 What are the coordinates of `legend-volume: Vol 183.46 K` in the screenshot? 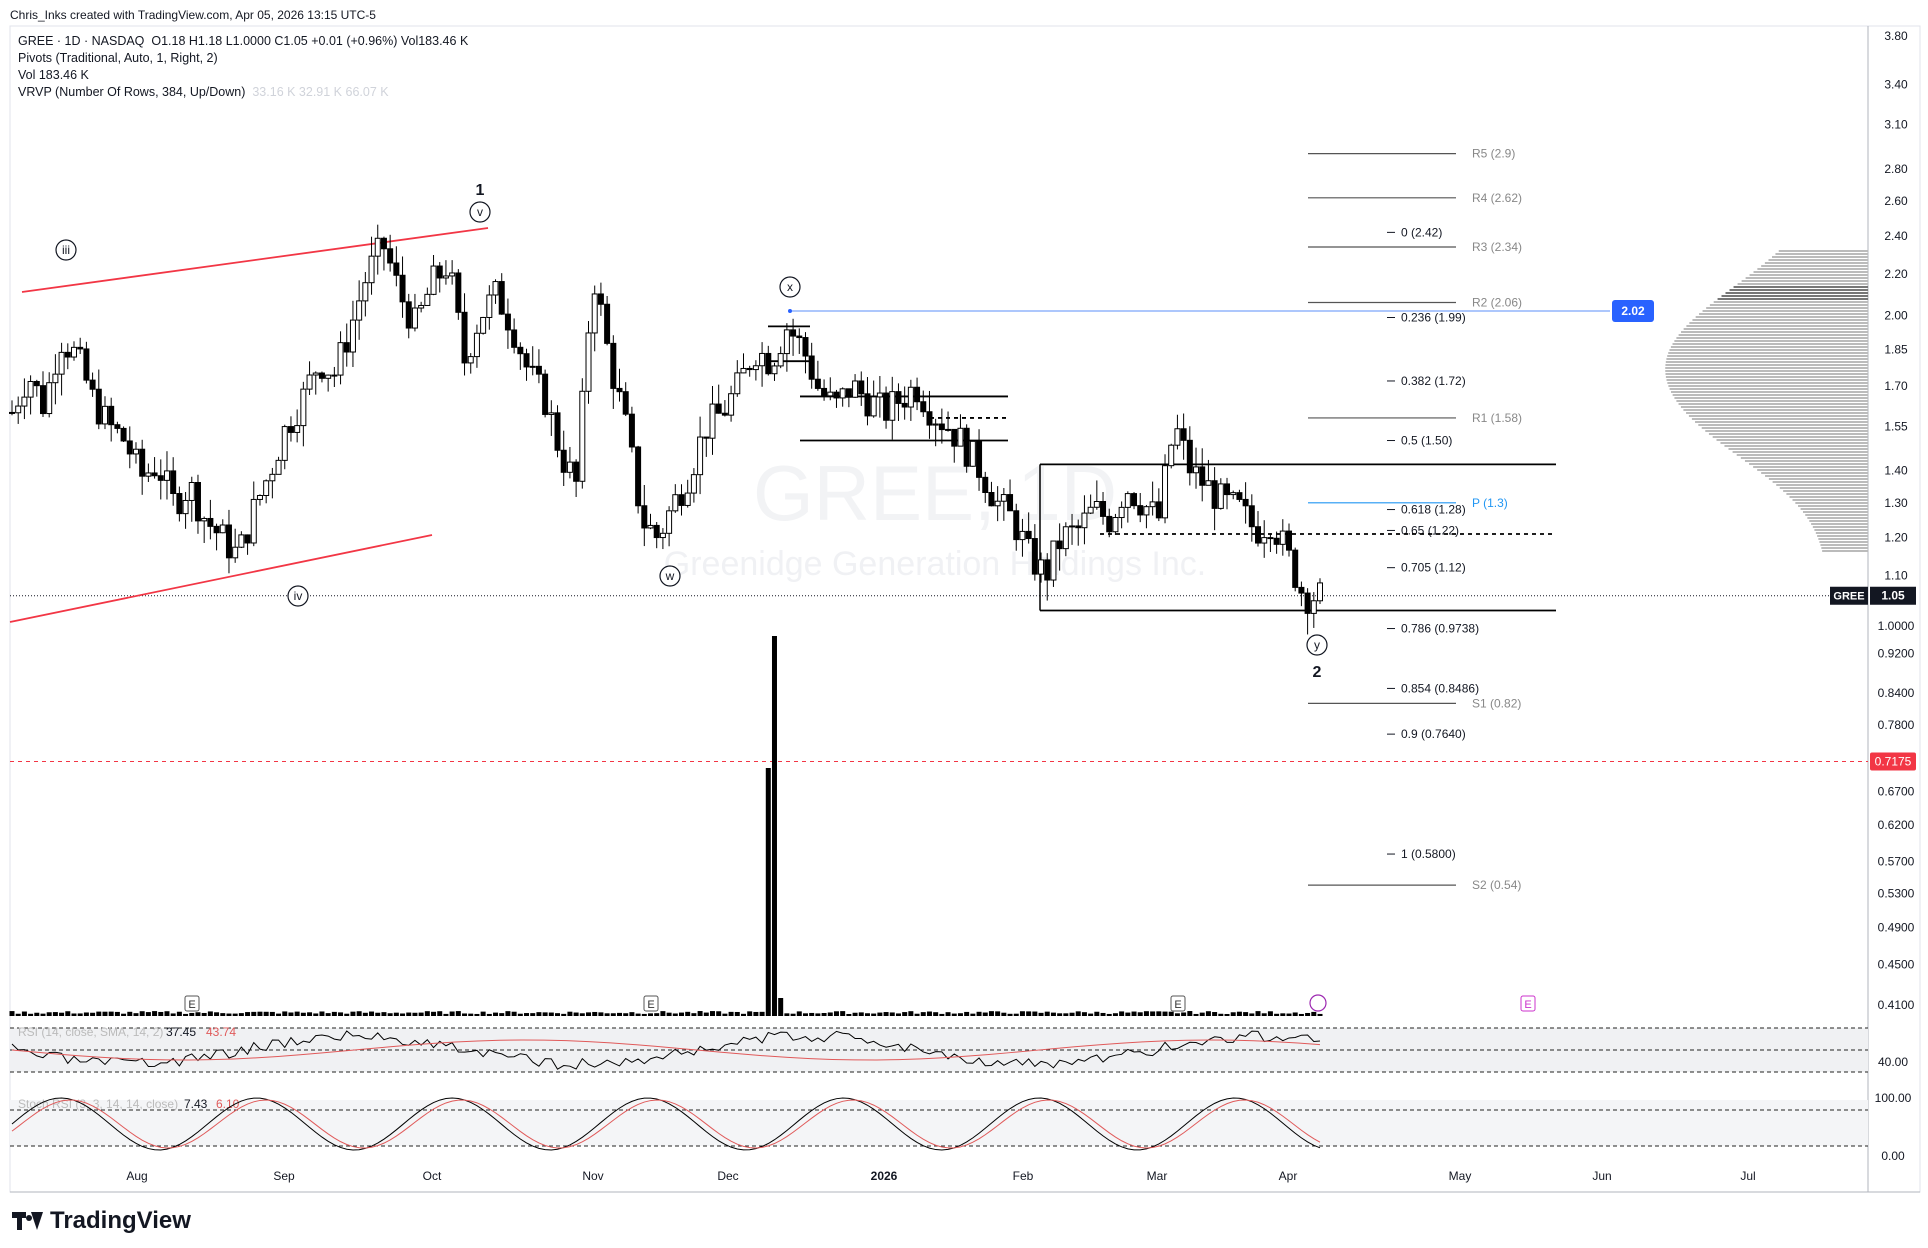 It's located at (53, 75).